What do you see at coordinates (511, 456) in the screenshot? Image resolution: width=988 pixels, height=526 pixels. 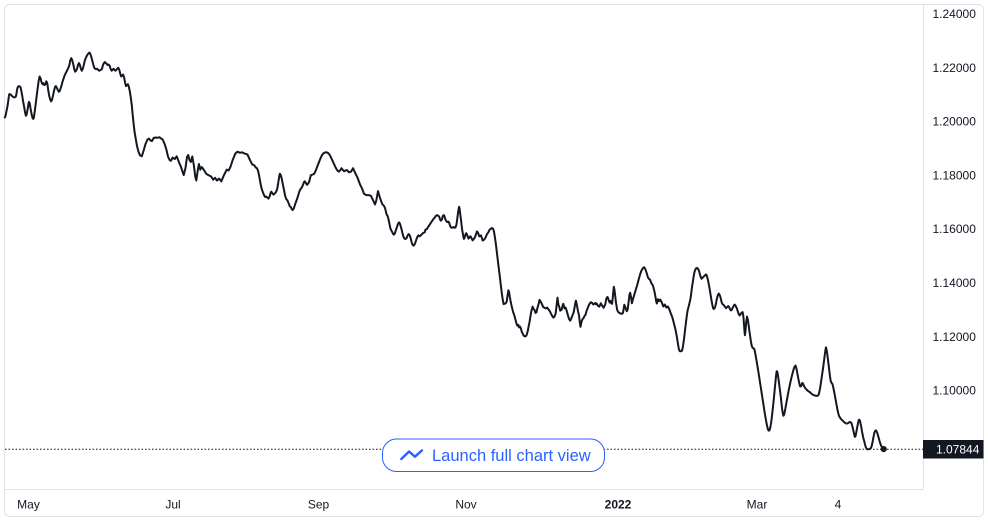 I see `svg-text: Launch full chart view` at bounding box center [511, 456].